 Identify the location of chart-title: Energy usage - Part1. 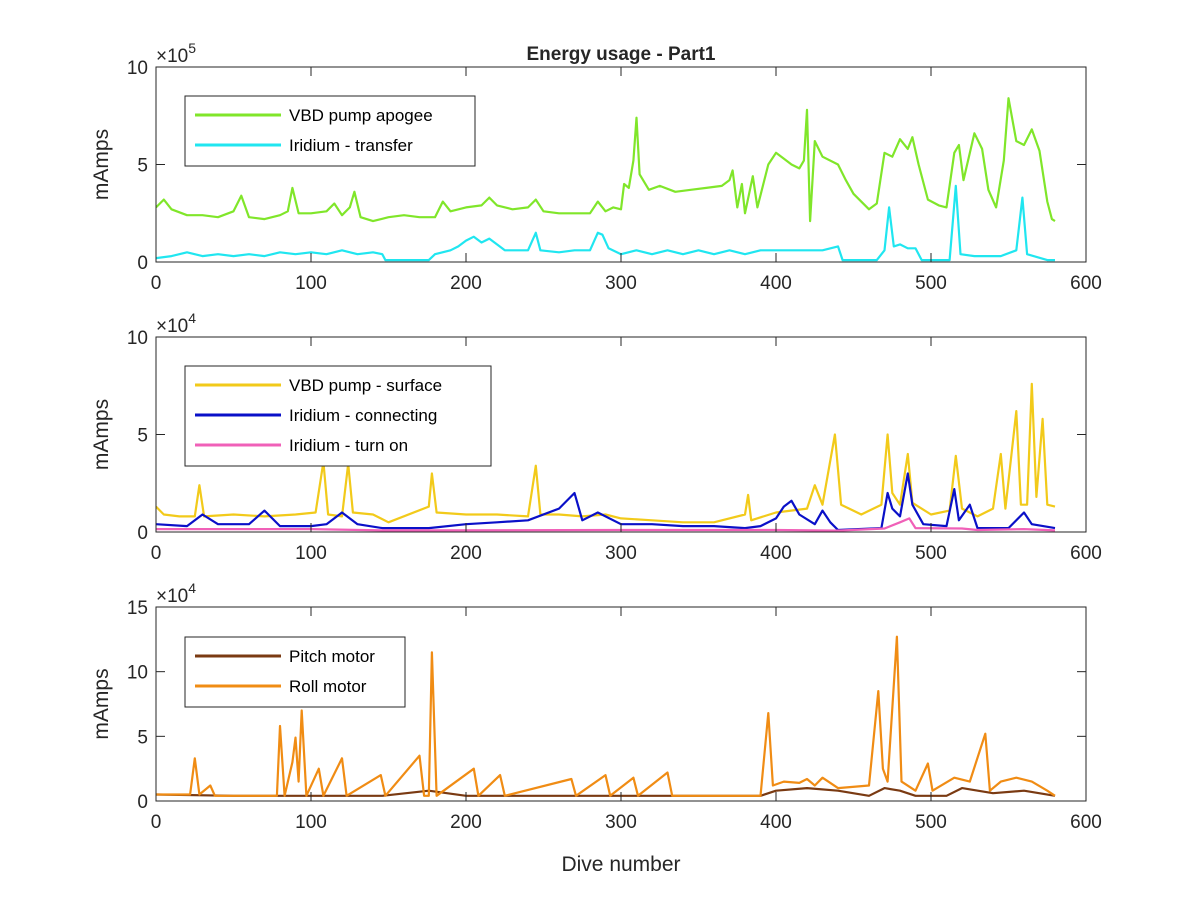
(620, 54).